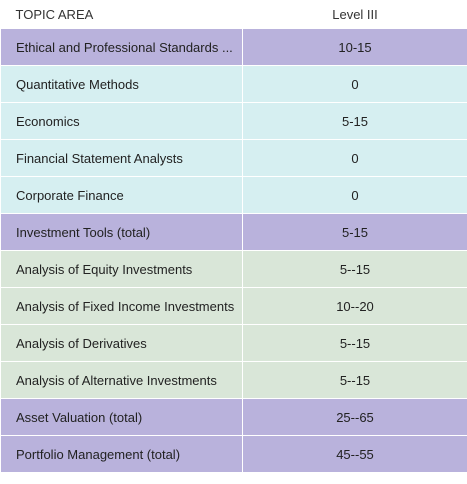 This screenshot has height=484, width=467. I want to click on topic-cell: Analysis of Derivatives, so click(121, 343).